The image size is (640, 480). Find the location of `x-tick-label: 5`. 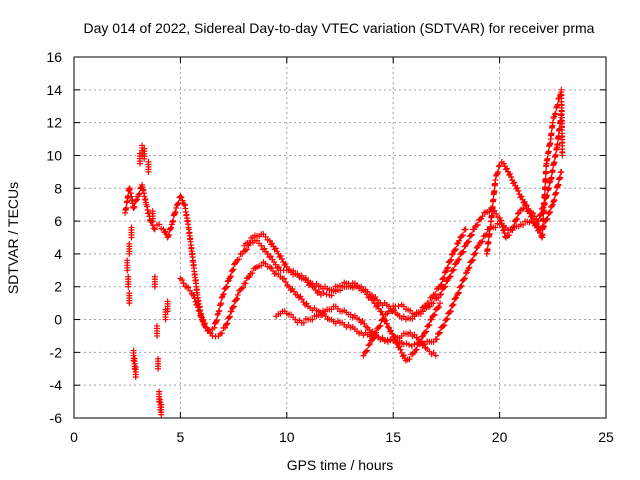

x-tick-label: 5 is located at coordinates (181, 437).